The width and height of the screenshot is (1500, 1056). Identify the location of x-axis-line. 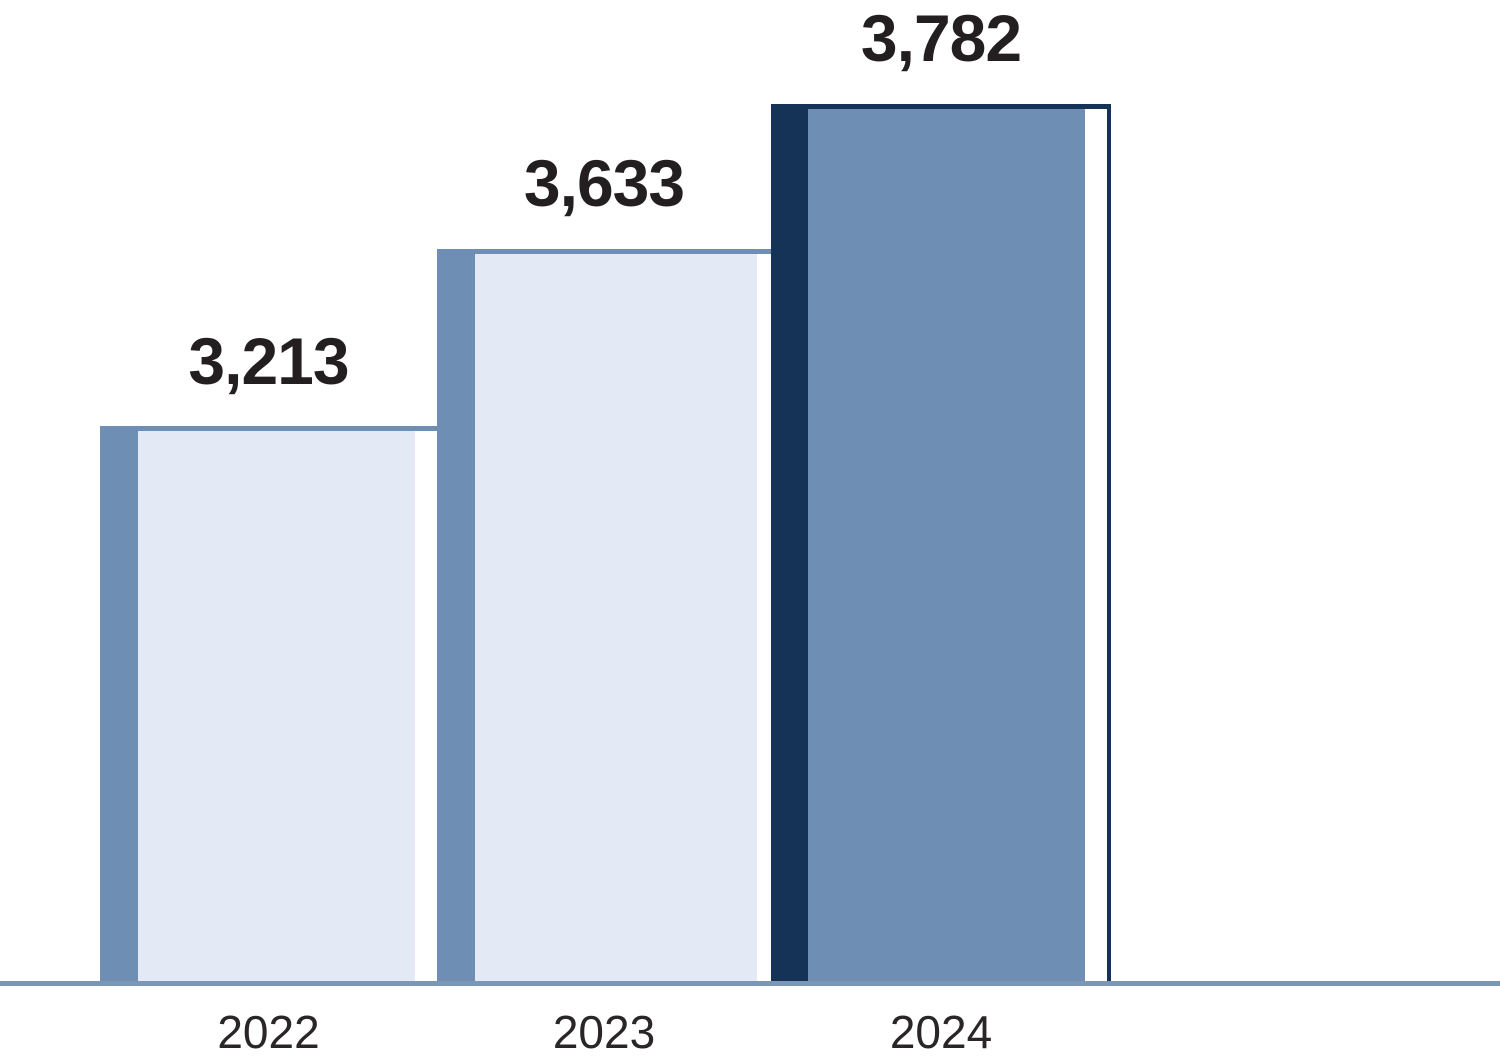
(750, 983).